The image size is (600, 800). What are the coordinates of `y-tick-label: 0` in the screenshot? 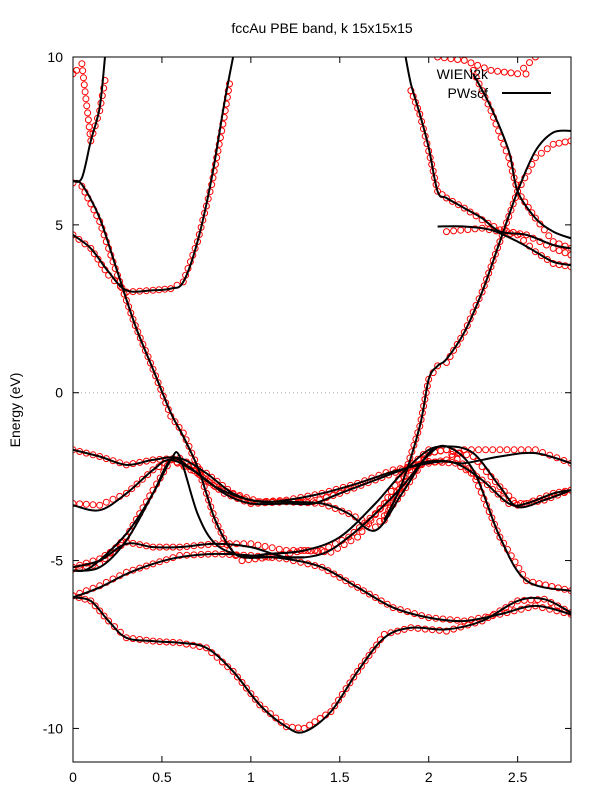 It's located at (59, 393).